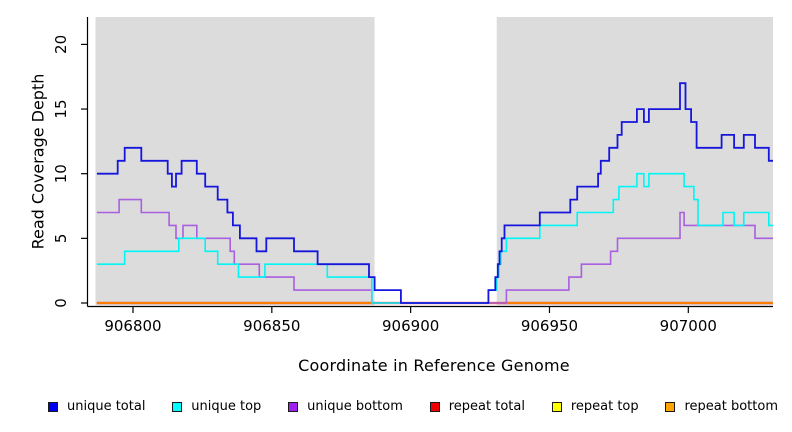 The image size is (792, 432). What do you see at coordinates (61, 44) in the screenshot?
I see `y-tick-label: 20` at bounding box center [61, 44].